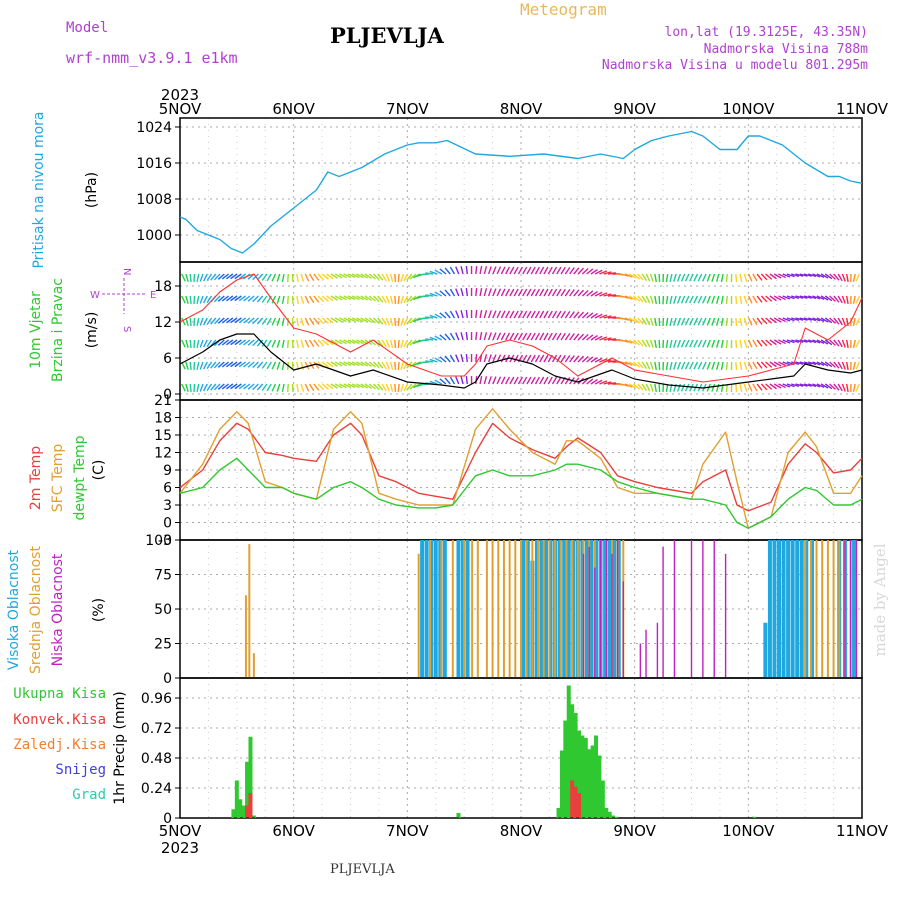 The image size is (900, 900). I want to click on wind-ytick-label: 18, so click(163, 287).